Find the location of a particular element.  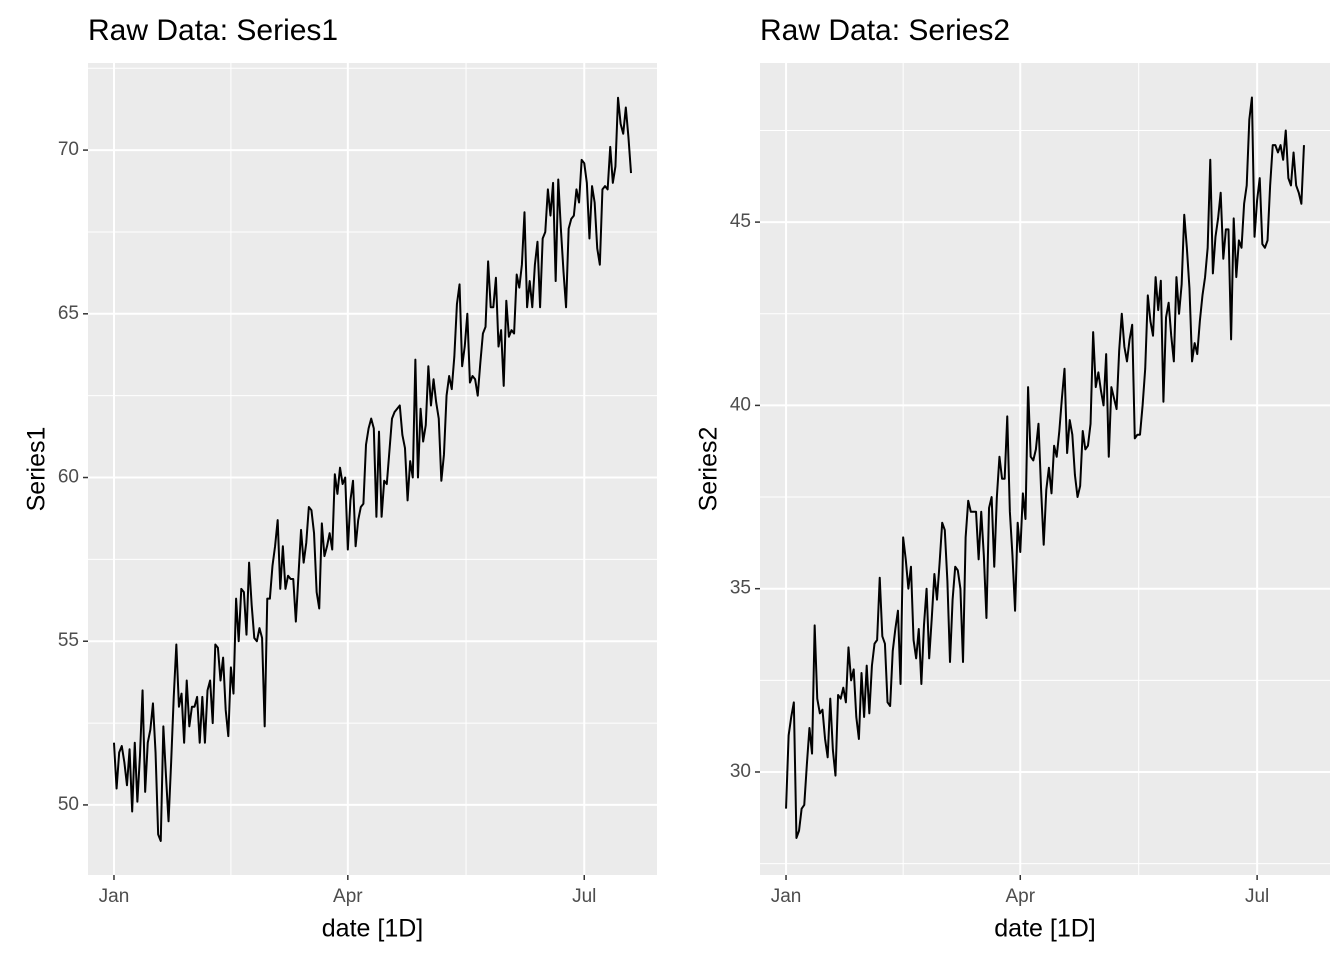

y-tick-label: 70 is located at coordinates (68, 149).